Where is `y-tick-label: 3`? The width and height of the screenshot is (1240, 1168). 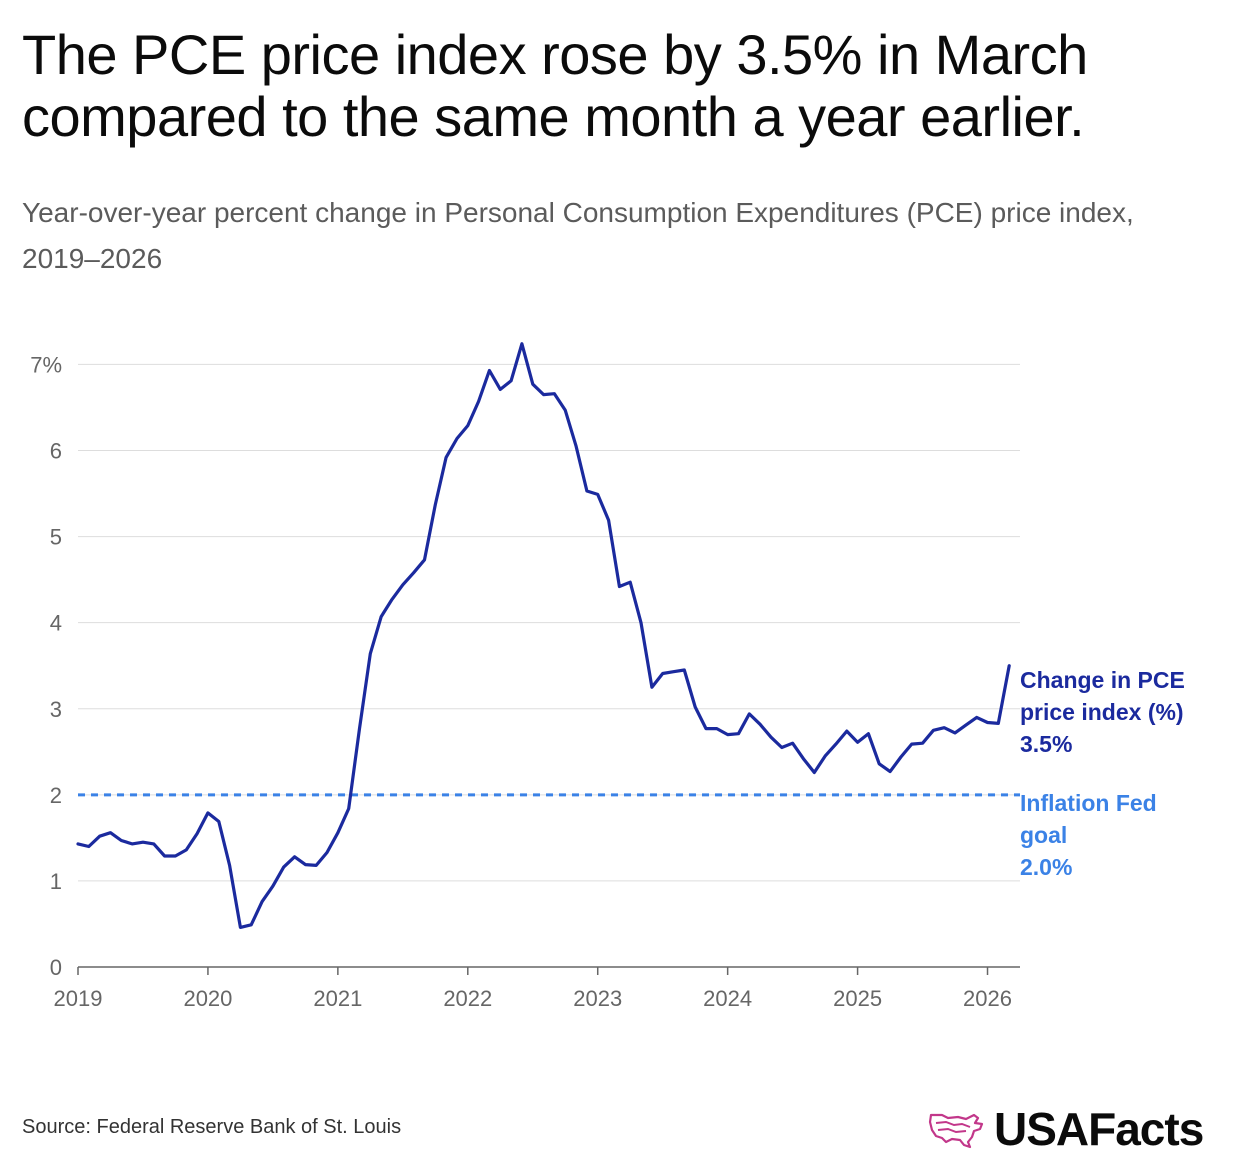
y-tick-label: 3 is located at coordinates (56, 709).